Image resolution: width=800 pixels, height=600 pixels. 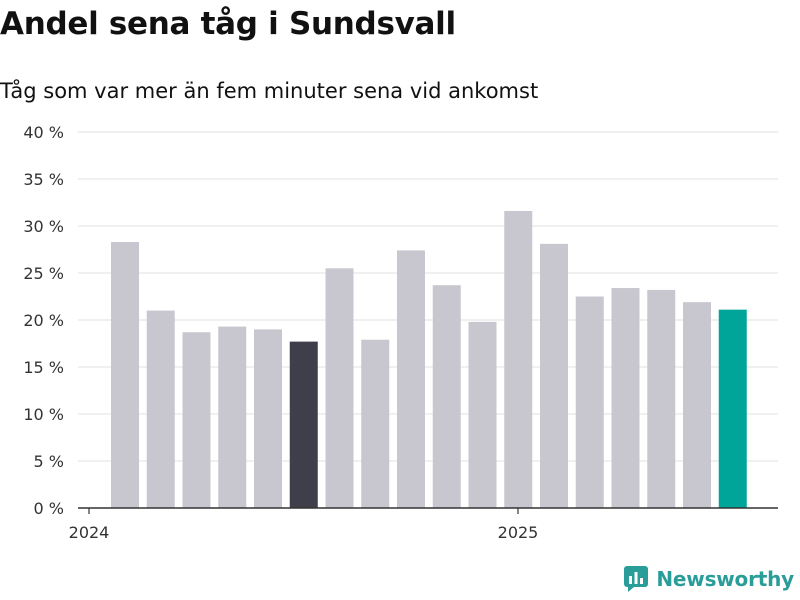 What do you see at coordinates (725, 579) in the screenshot?
I see `brand-name: Newsworthy` at bounding box center [725, 579].